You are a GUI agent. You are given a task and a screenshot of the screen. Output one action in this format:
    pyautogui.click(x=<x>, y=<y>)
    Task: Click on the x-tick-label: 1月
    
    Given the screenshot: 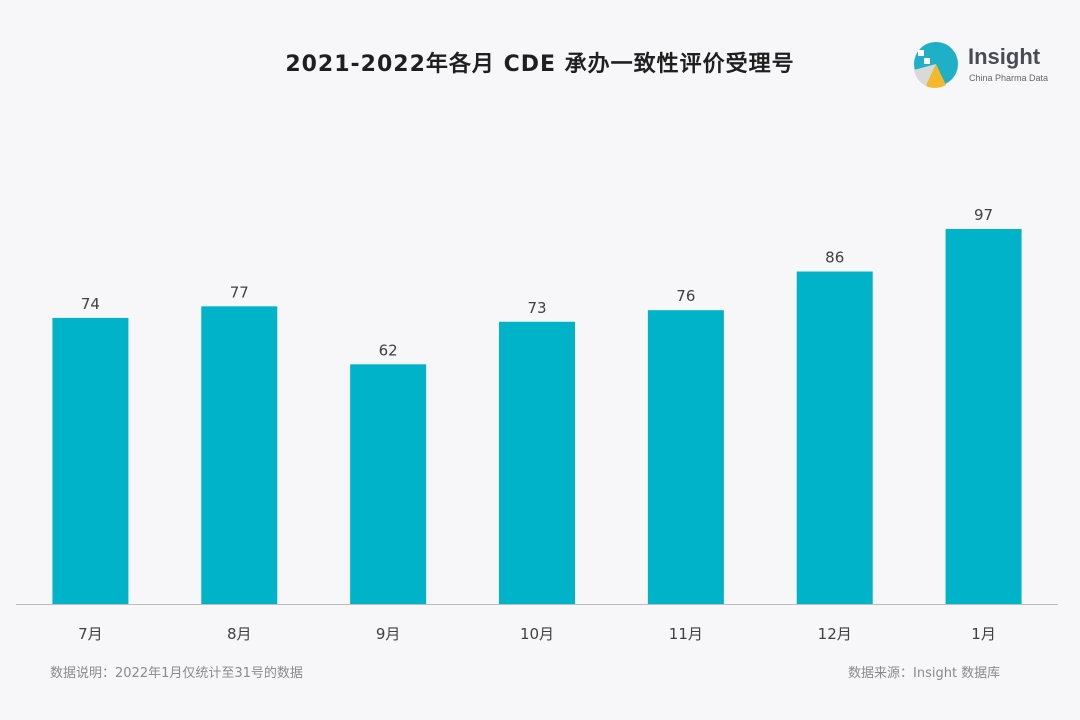 What is the action you would take?
    pyautogui.click(x=983, y=634)
    